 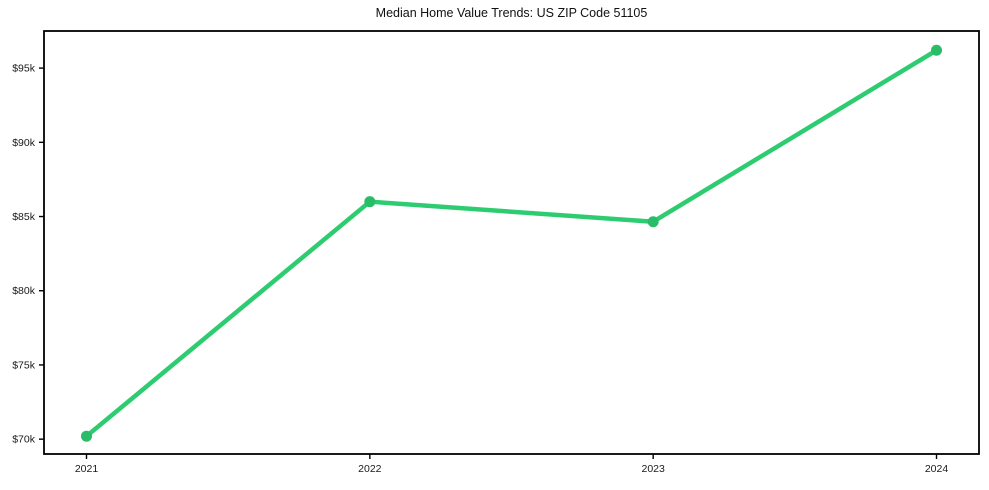 I want to click on y-tick-label: $70k, so click(x=24, y=440).